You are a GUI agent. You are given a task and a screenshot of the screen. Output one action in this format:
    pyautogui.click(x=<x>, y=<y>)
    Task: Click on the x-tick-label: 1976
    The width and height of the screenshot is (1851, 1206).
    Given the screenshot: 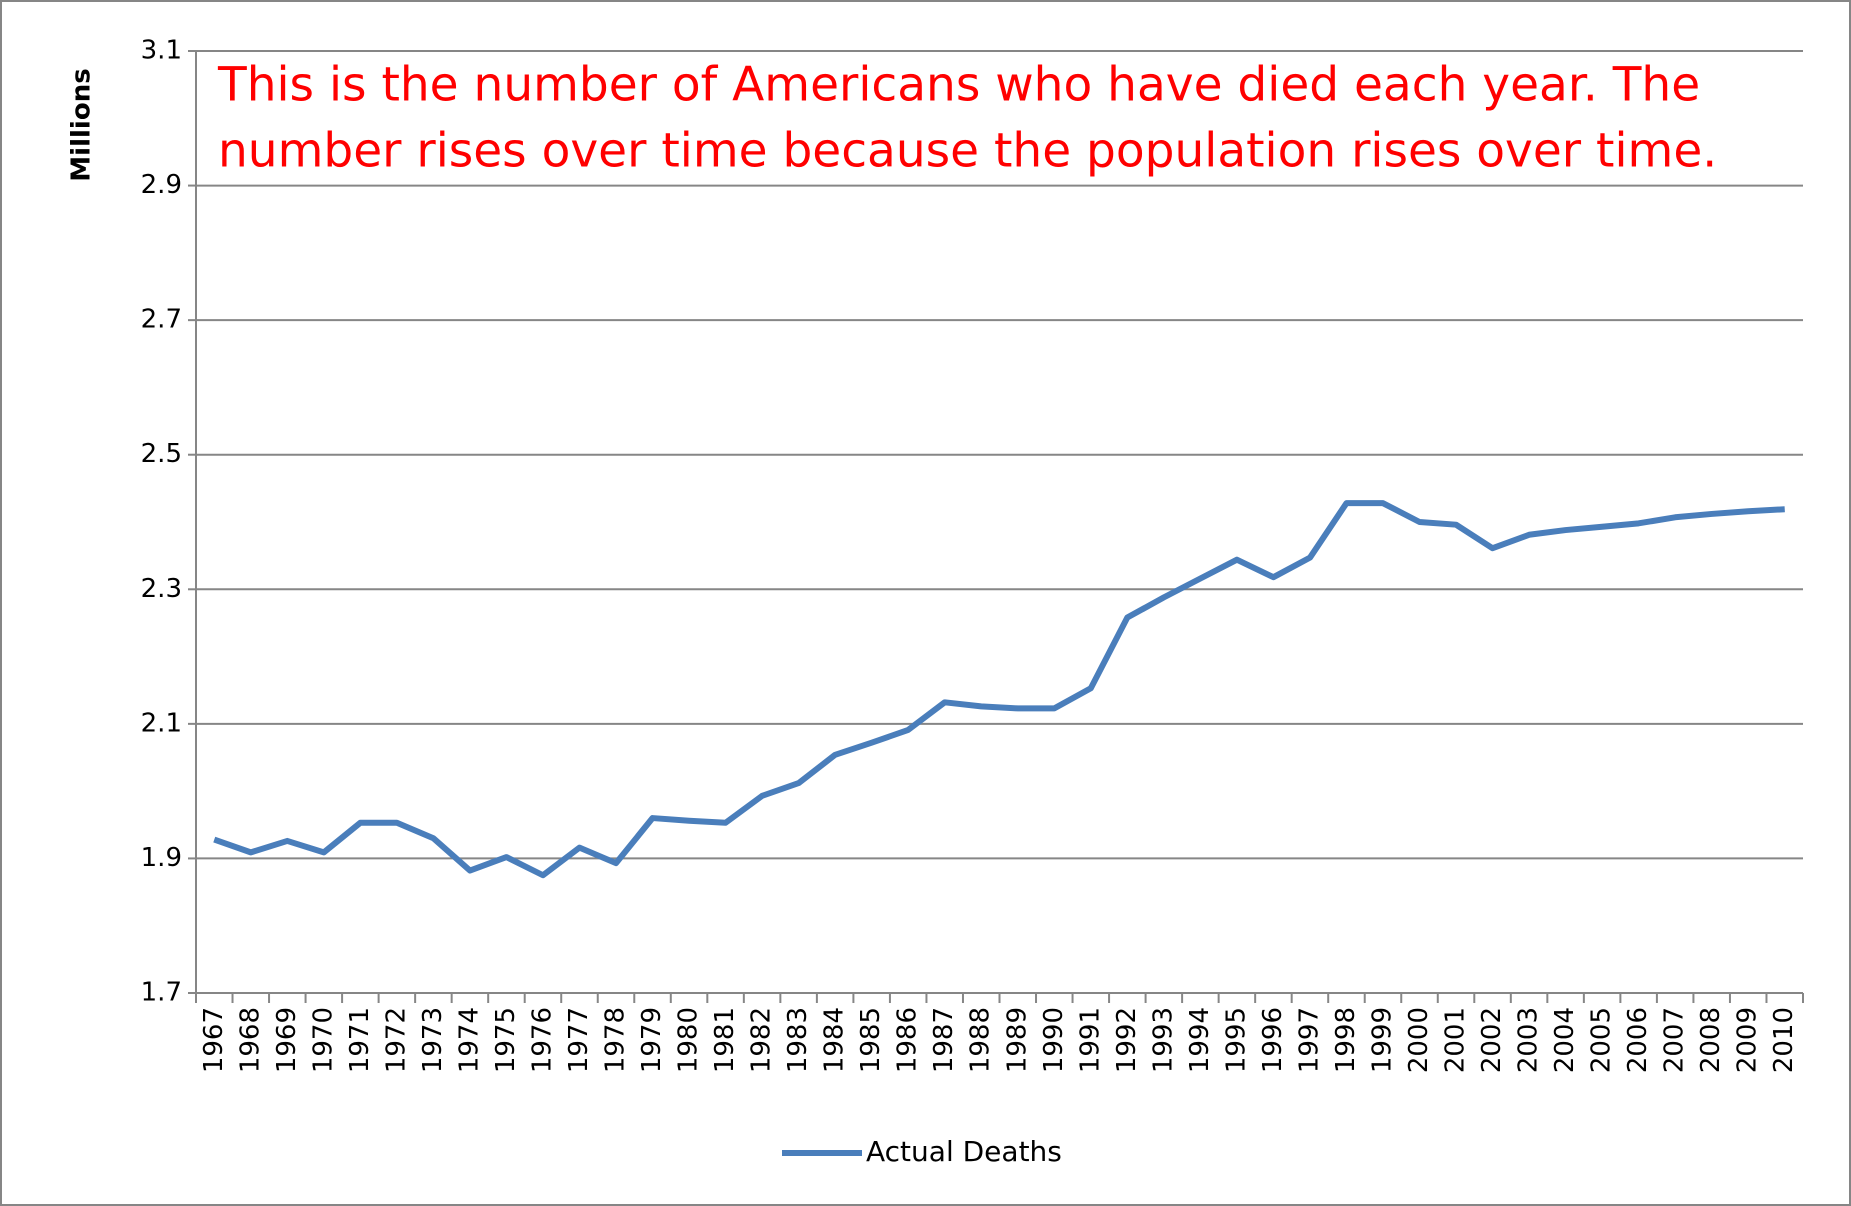 What is the action you would take?
    pyautogui.click(x=542, y=1040)
    